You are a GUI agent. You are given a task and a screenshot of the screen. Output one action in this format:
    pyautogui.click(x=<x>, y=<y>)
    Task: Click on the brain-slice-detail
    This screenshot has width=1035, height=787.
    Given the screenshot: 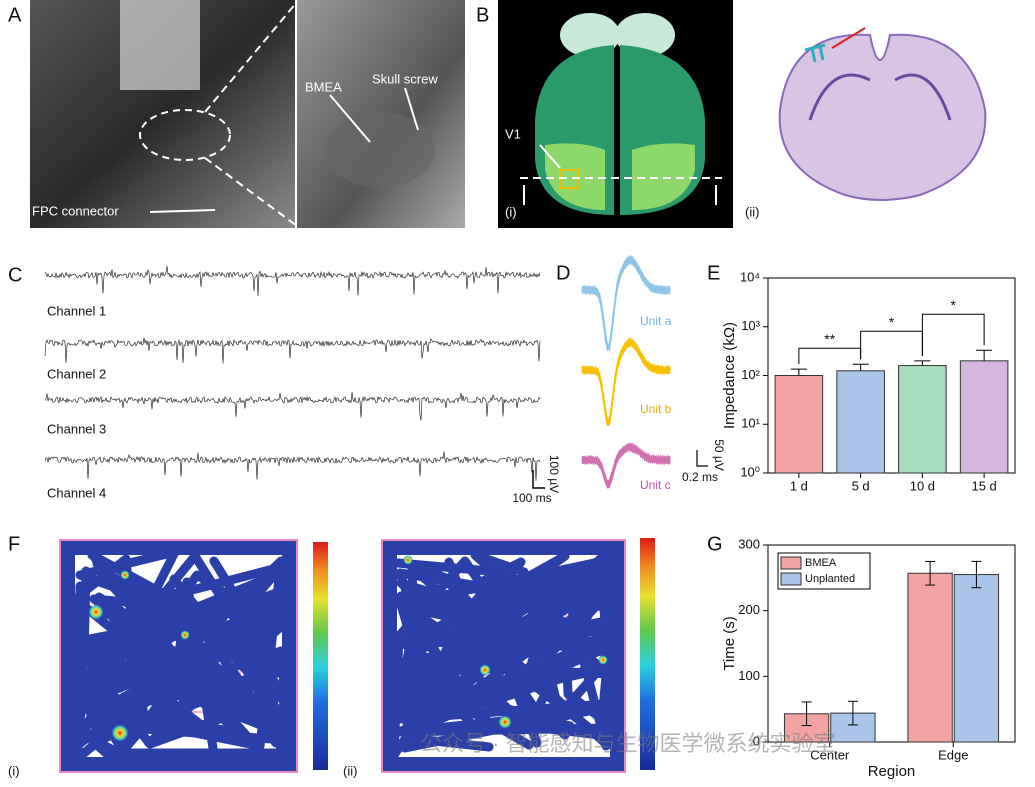 What is the action you would take?
    pyautogui.click(x=880, y=97)
    